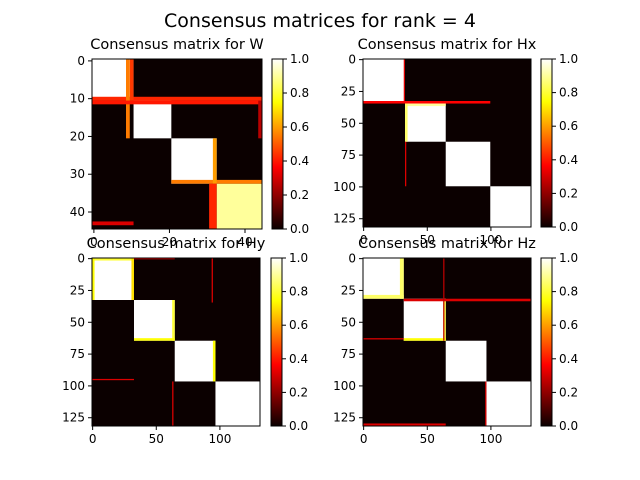  Describe the element at coordinates (244, 242) in the screenshot. I see `x-tick-label: 40` at that location.